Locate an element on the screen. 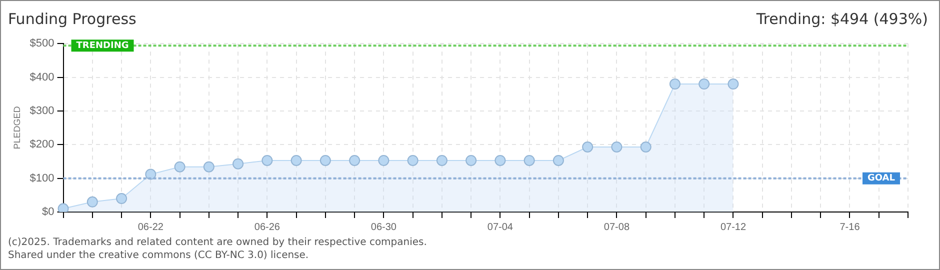  x-tick-label: 7-16 is located at coordinates (850, 227).